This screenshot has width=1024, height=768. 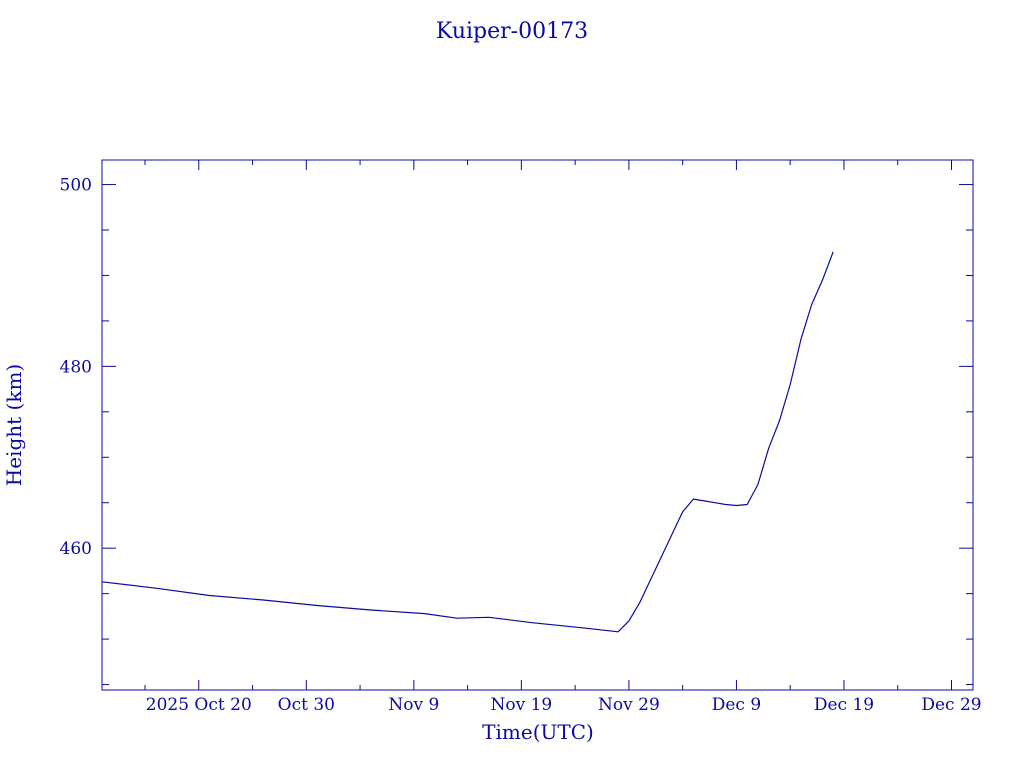 What do you see at coordinates (76, 549) in the screenshot?
I see `y-tick-label: 460` at bounding box center [76, 549].